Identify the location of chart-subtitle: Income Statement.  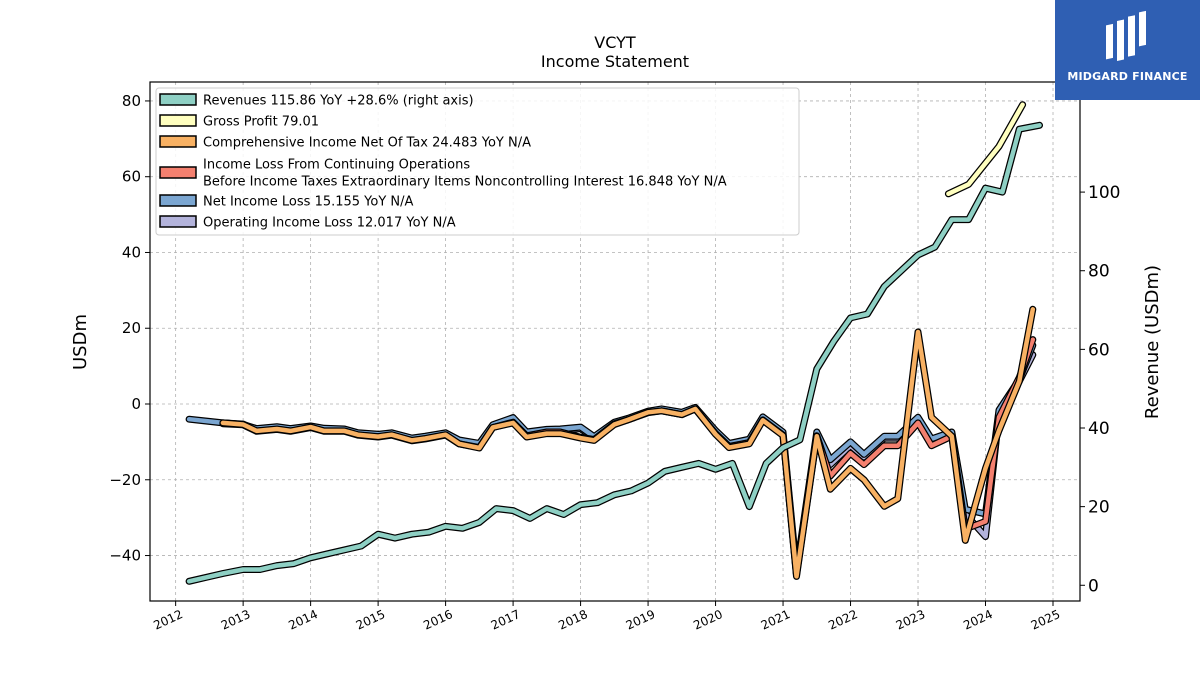
(615, 61).